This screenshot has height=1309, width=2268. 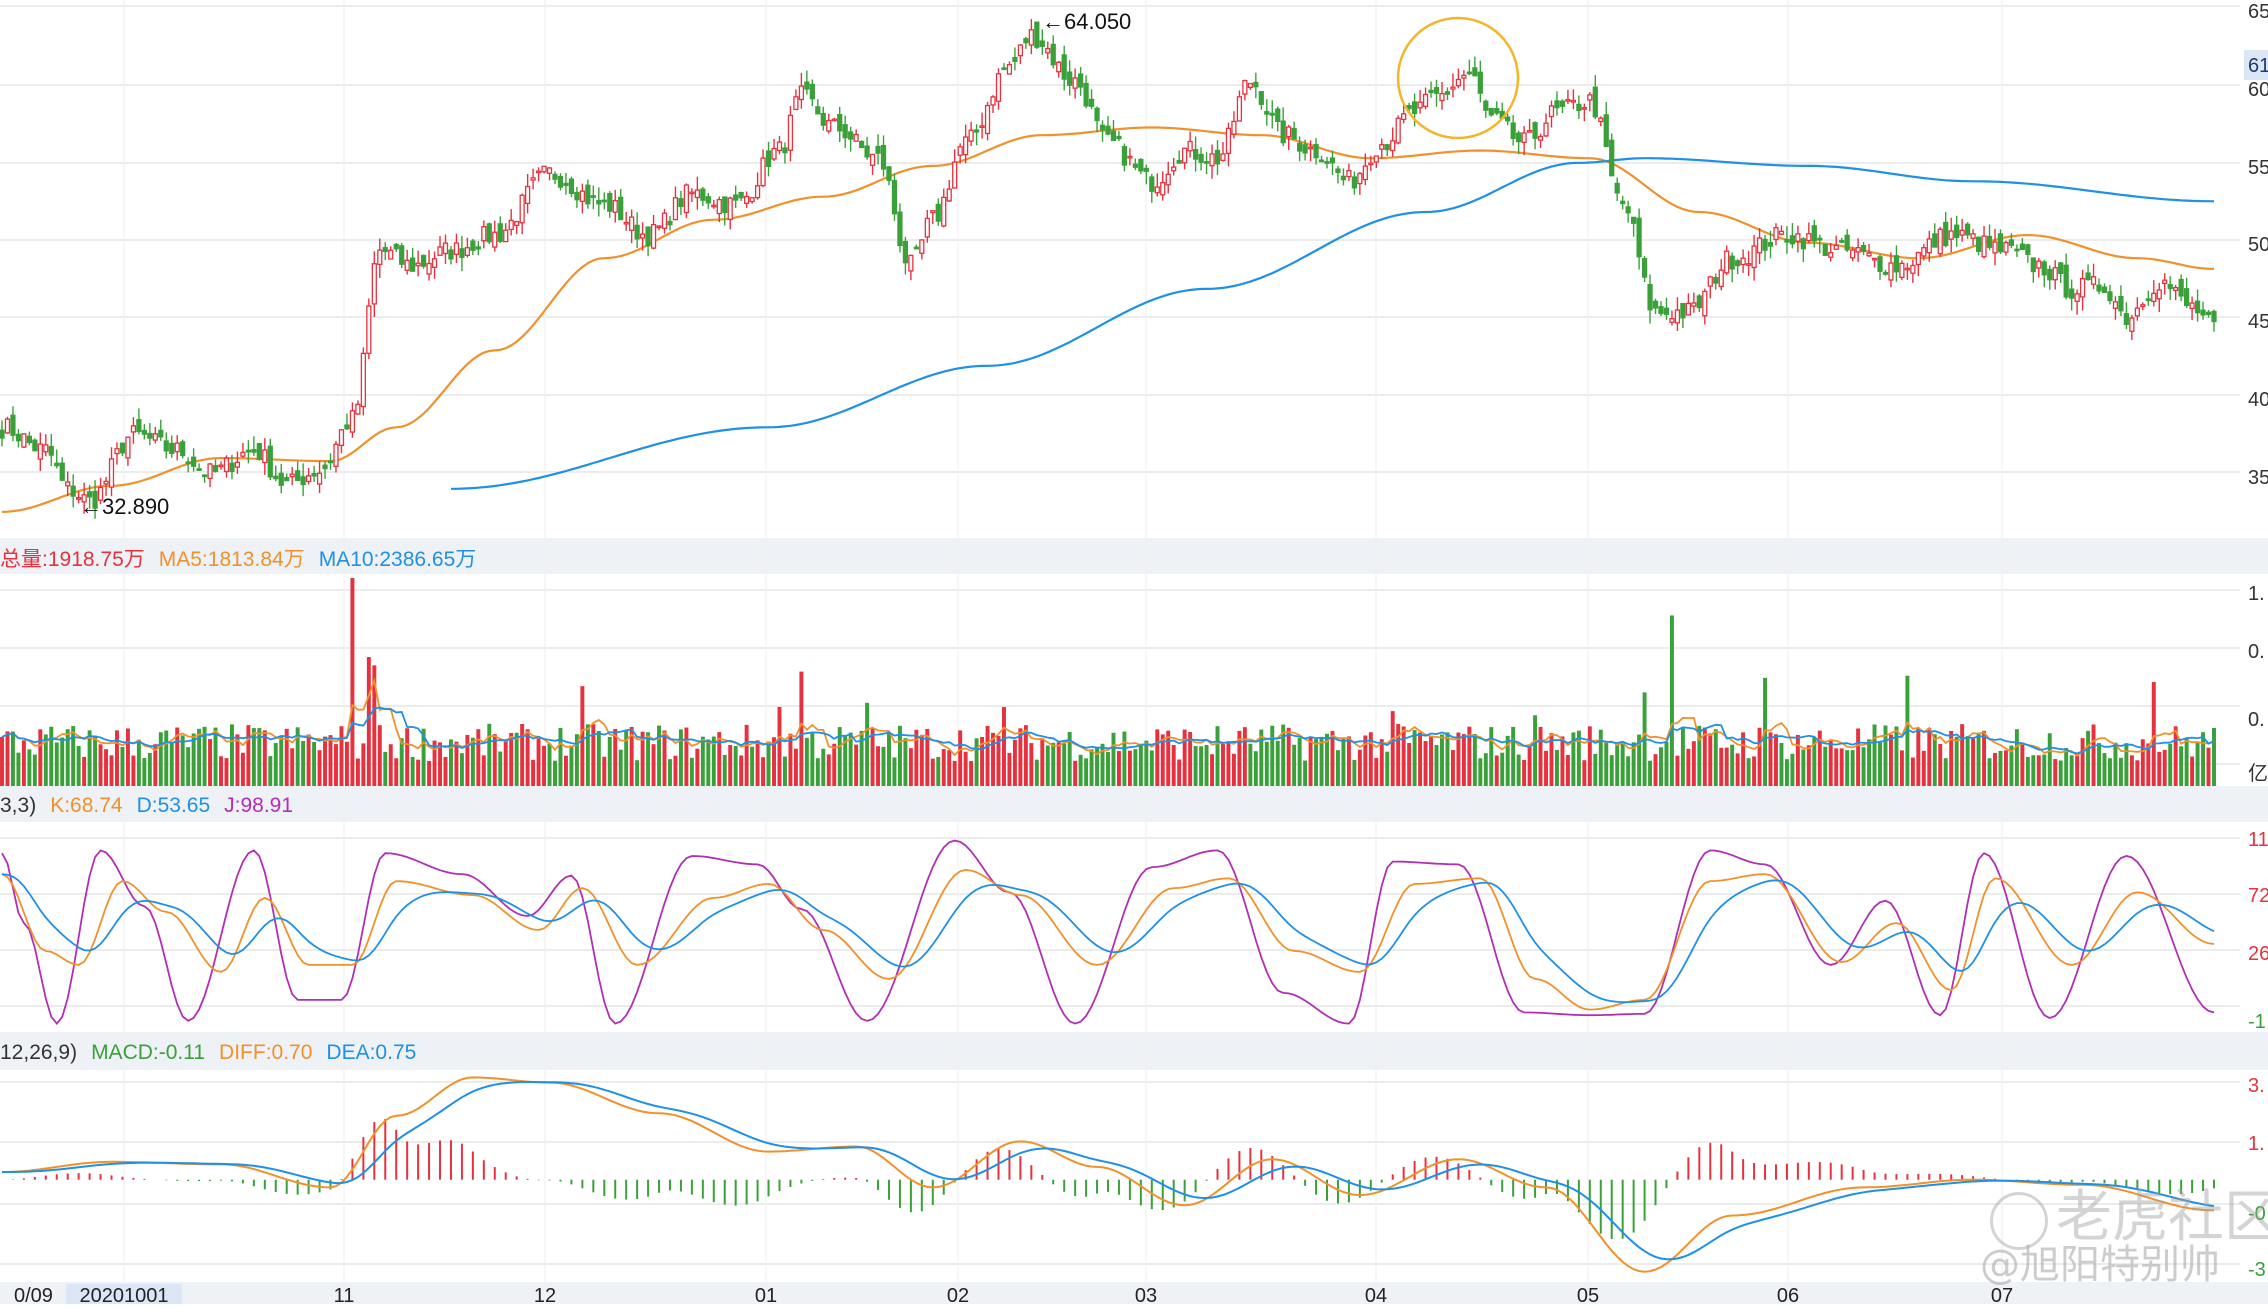 What do you see at coordinates (2256, 1144) in the screenshot?
I see `macd-tick-1: 1.` at bounding box center [2256, 1144].